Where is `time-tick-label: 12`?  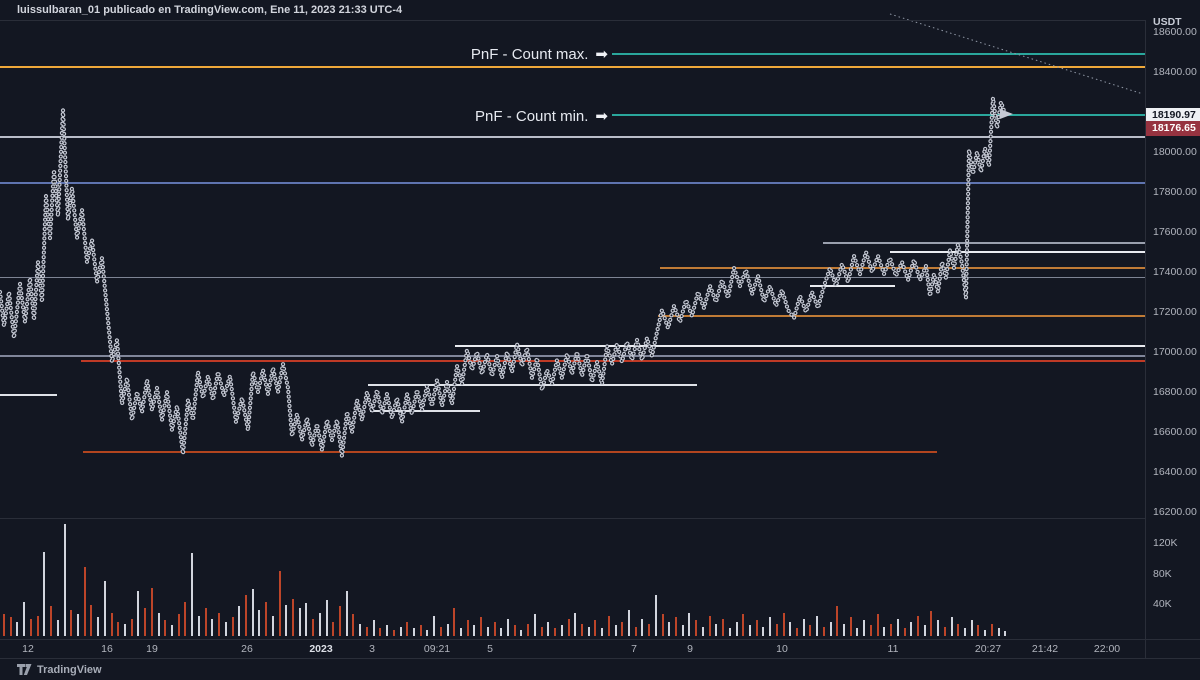 time-tick-label: 12 is located at coordinates (28, 649).